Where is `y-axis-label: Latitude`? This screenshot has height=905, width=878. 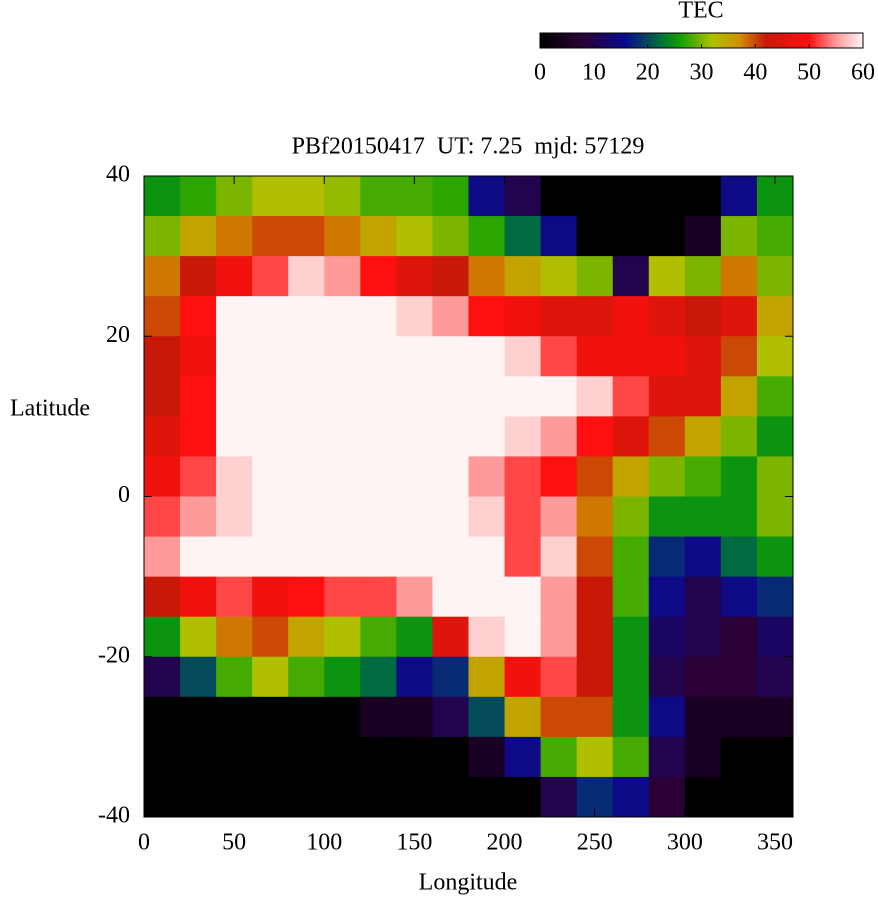 y-axis-label: Latitude is located at coordinates (50, 409).